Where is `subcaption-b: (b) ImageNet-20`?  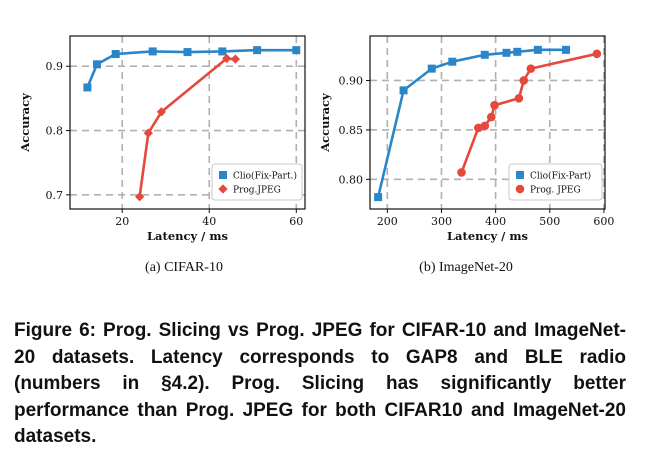
subcaption-b: (b) ImageNet-20 is located at coordinates (466, 267).